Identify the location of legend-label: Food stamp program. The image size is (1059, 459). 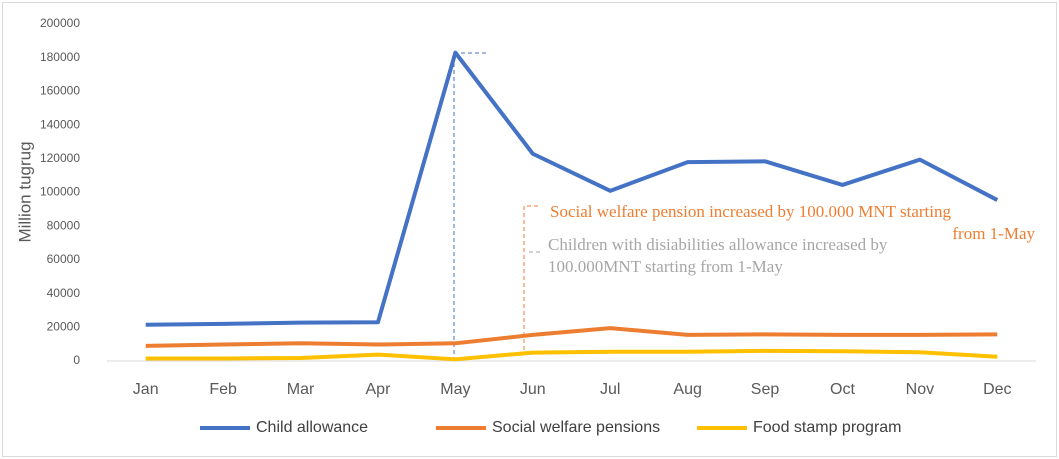
(827, 427).